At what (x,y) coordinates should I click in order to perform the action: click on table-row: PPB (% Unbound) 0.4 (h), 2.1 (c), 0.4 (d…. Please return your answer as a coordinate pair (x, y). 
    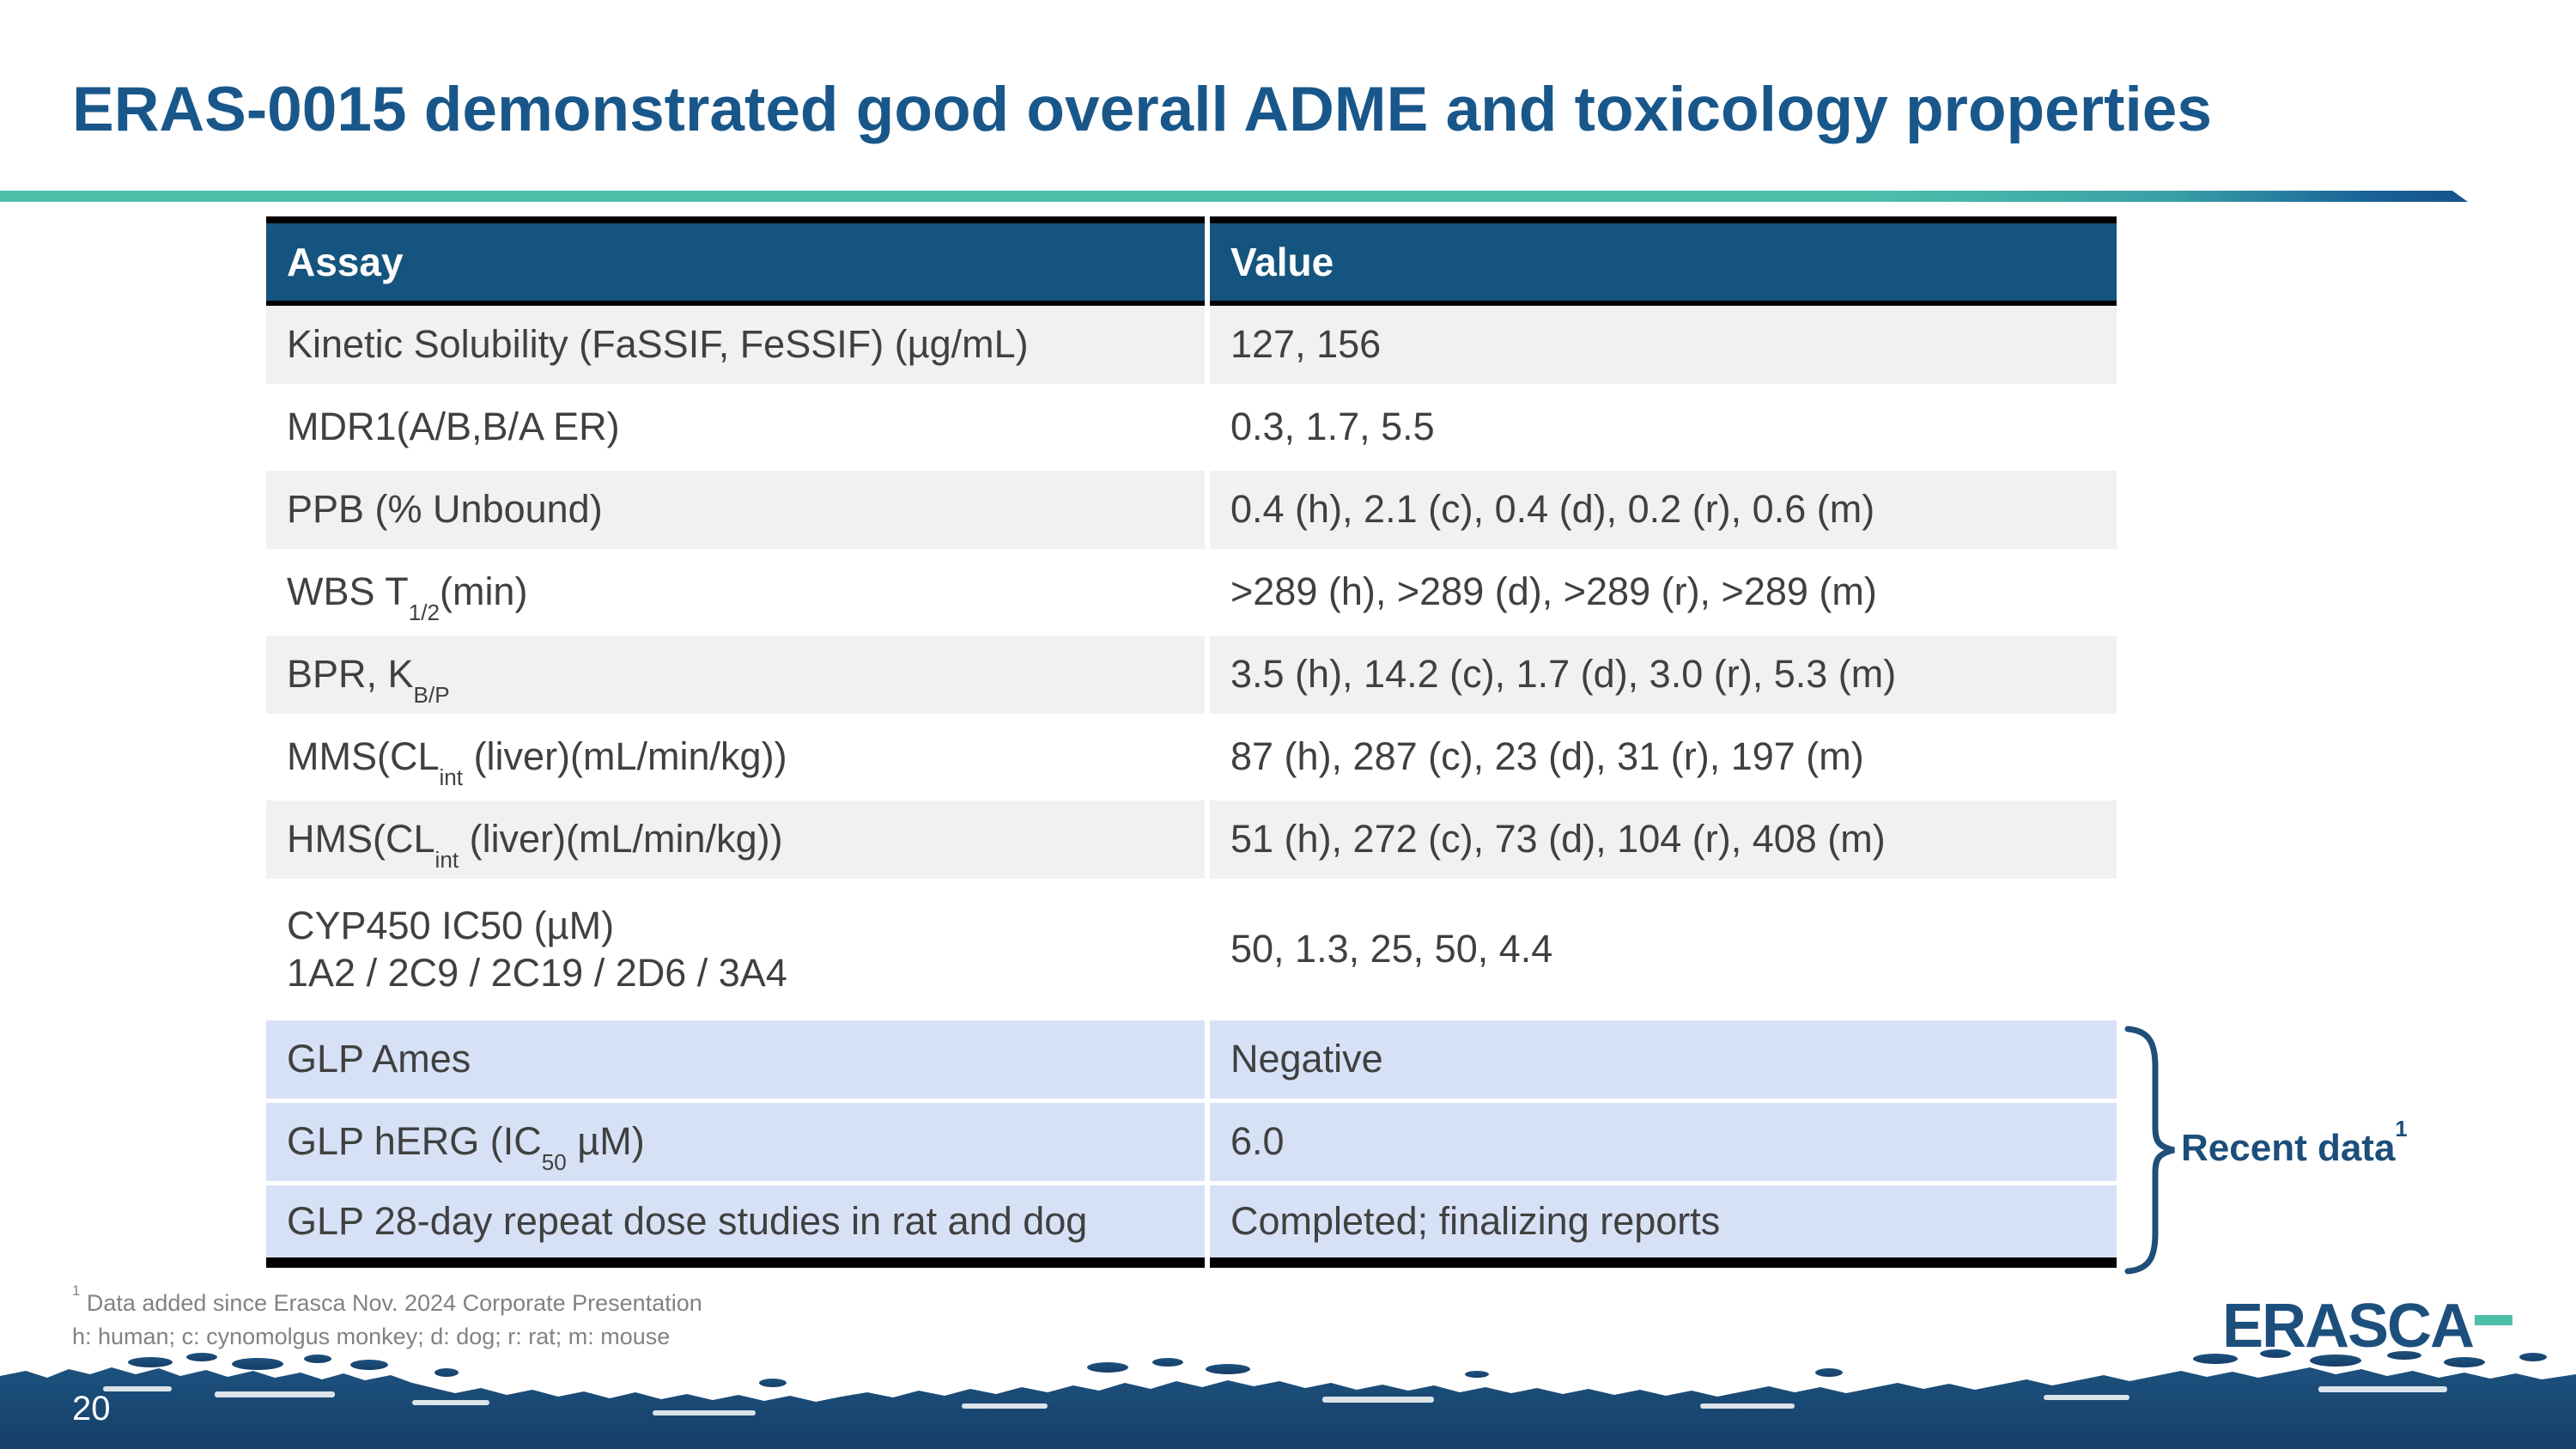
    Looking at the image, I should click on (1191, 512).